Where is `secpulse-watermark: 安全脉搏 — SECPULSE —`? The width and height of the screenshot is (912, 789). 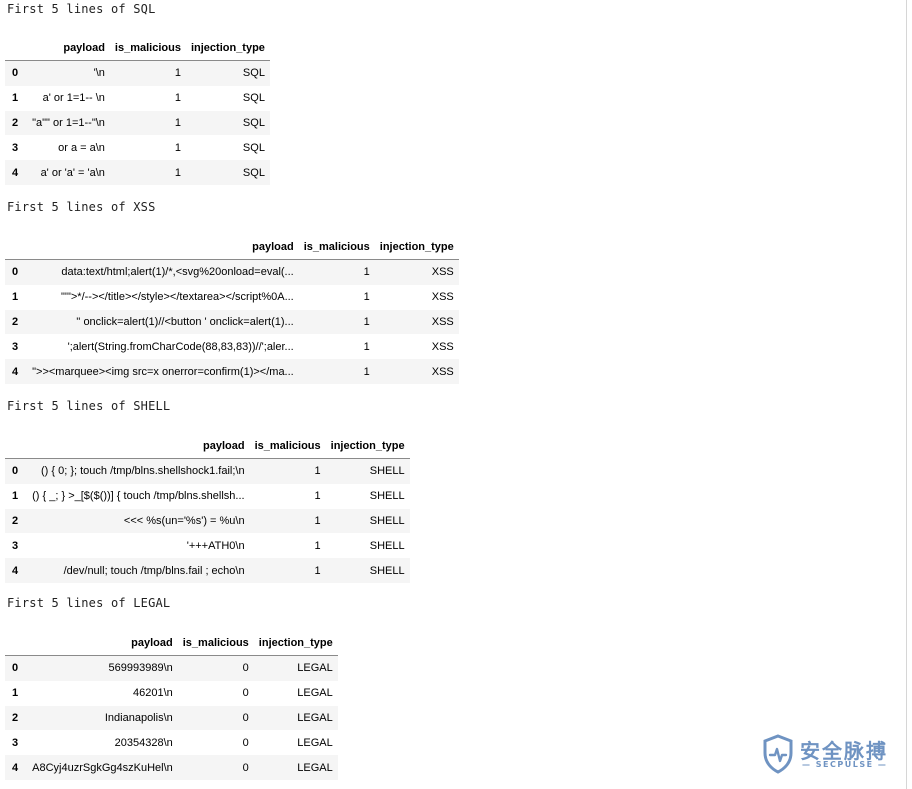
secpulse-watermark: 安全脉搏 — SECPULSE — is located at coordinates (829, 755).